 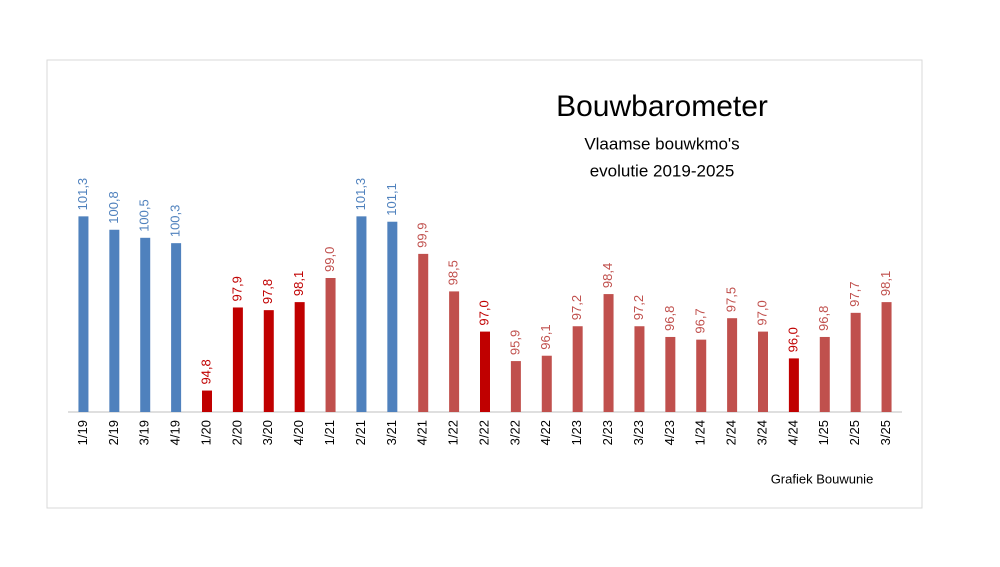 I want to click on x-tick-label: 3/21, so click(x=391, y=432).